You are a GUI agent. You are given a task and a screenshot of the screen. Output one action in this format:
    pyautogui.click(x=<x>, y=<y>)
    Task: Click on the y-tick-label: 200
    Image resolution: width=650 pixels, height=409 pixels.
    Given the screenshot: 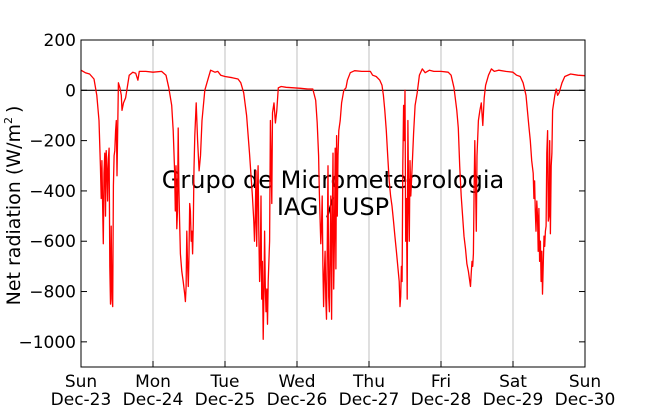 What is the action you would take?
    pyautogui.click(x=60, y=41)
    